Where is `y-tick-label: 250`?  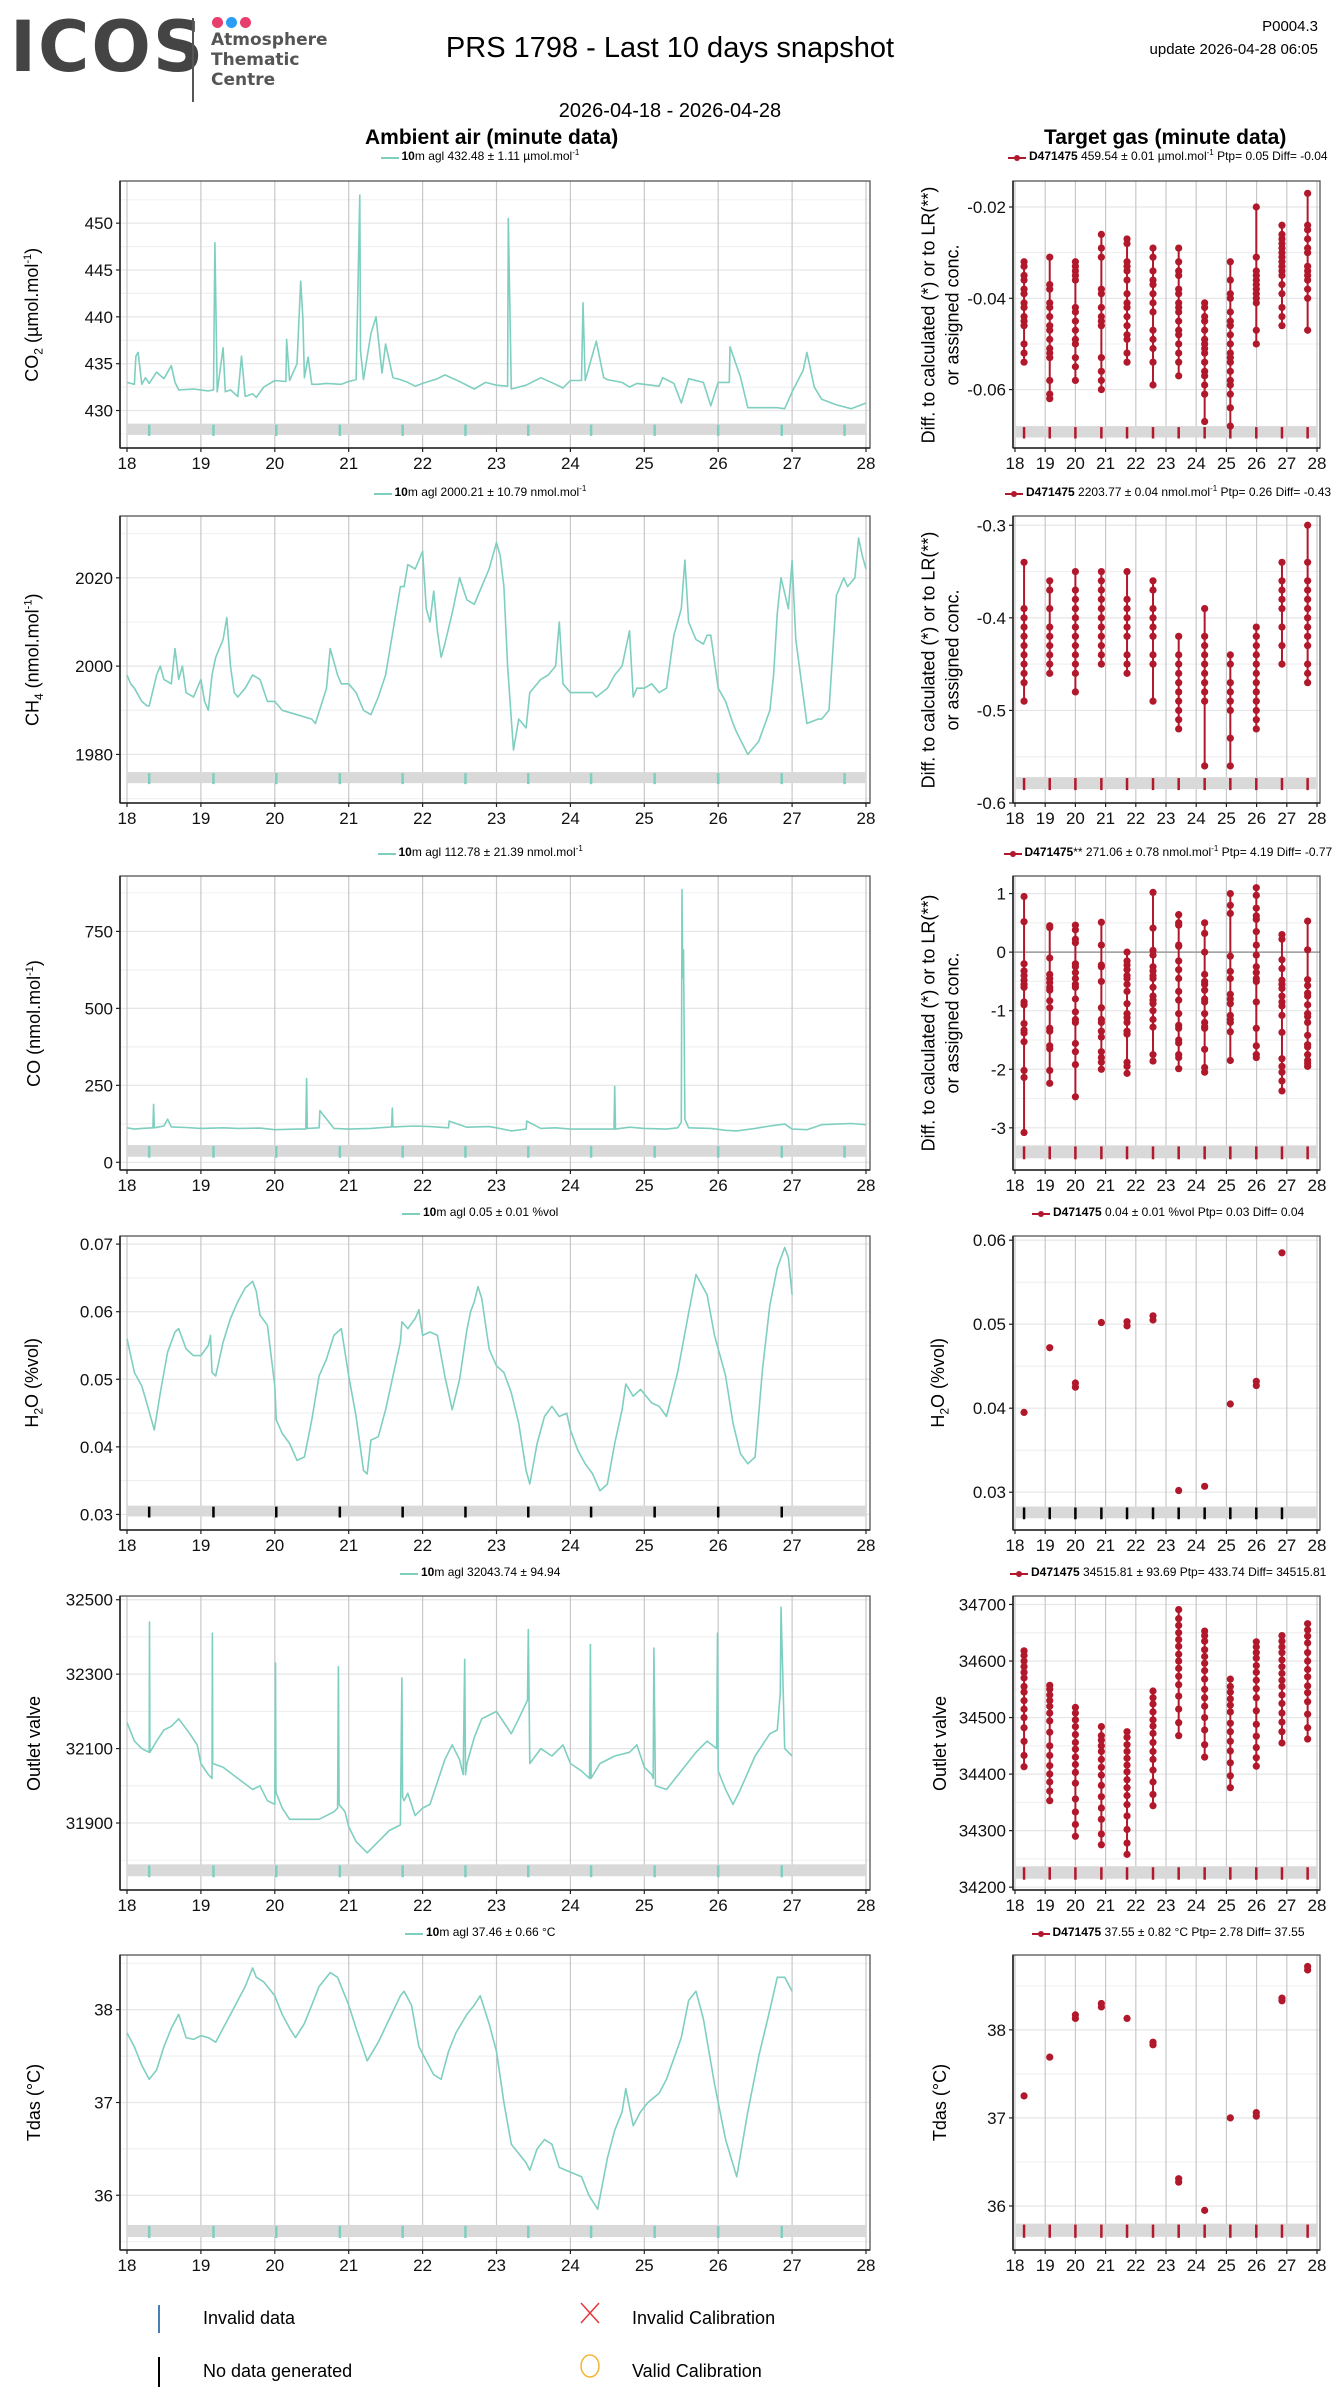 y-tick-label: 250 is located at coordinates (99, 1085).